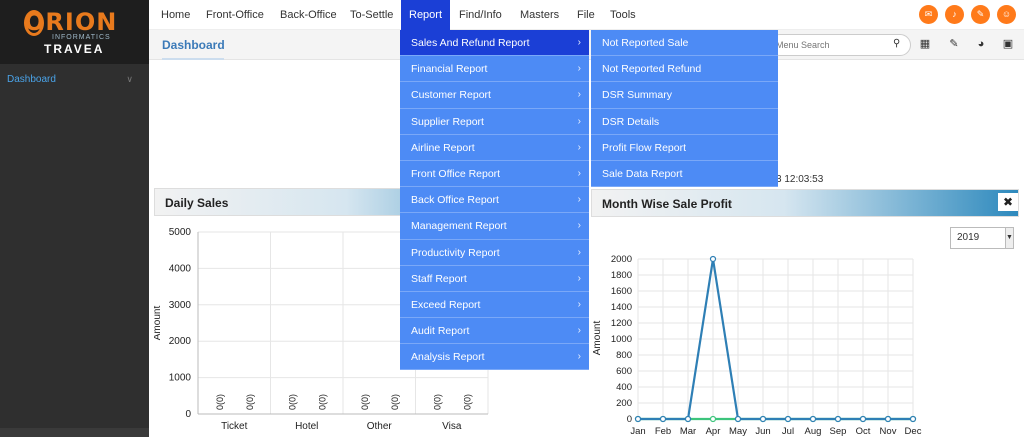  What do you see at coordinates (494, 69) in the screenshot?
I see `menu-item-financial-report: Financial Report ›` at bounding box center [494, 69].